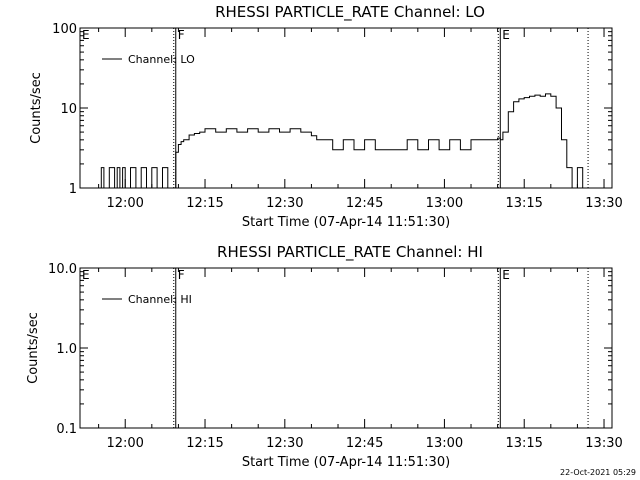 Image resolution: width=640 pixels, height=480 pixels. Describe the element at coordinates (603, 203) in the screenshot. I see `lo-x-tick-label: 13:30` at that location.